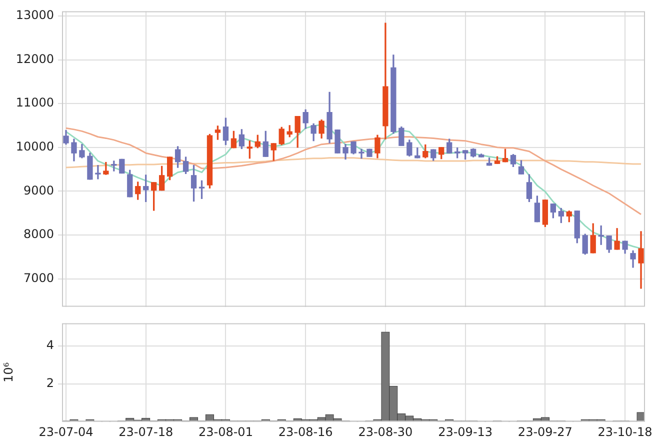 The width and height of the screenshot is (663, 446). What do you see at coordinates (35, 15) in the screenshot?
I see `y-tick-label: 13000` at bounding box center [35, 15].